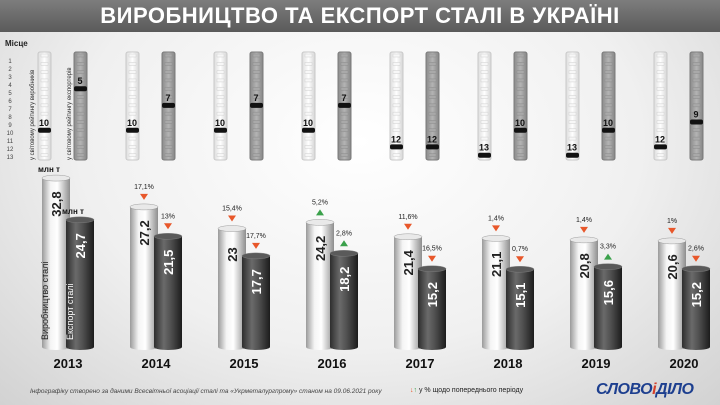 Image resolution: width=720 pixels, height=405 pixels. Describe the element at coordinates (508, 363) in the screenshot. I see `year-label: 2018` at that location.